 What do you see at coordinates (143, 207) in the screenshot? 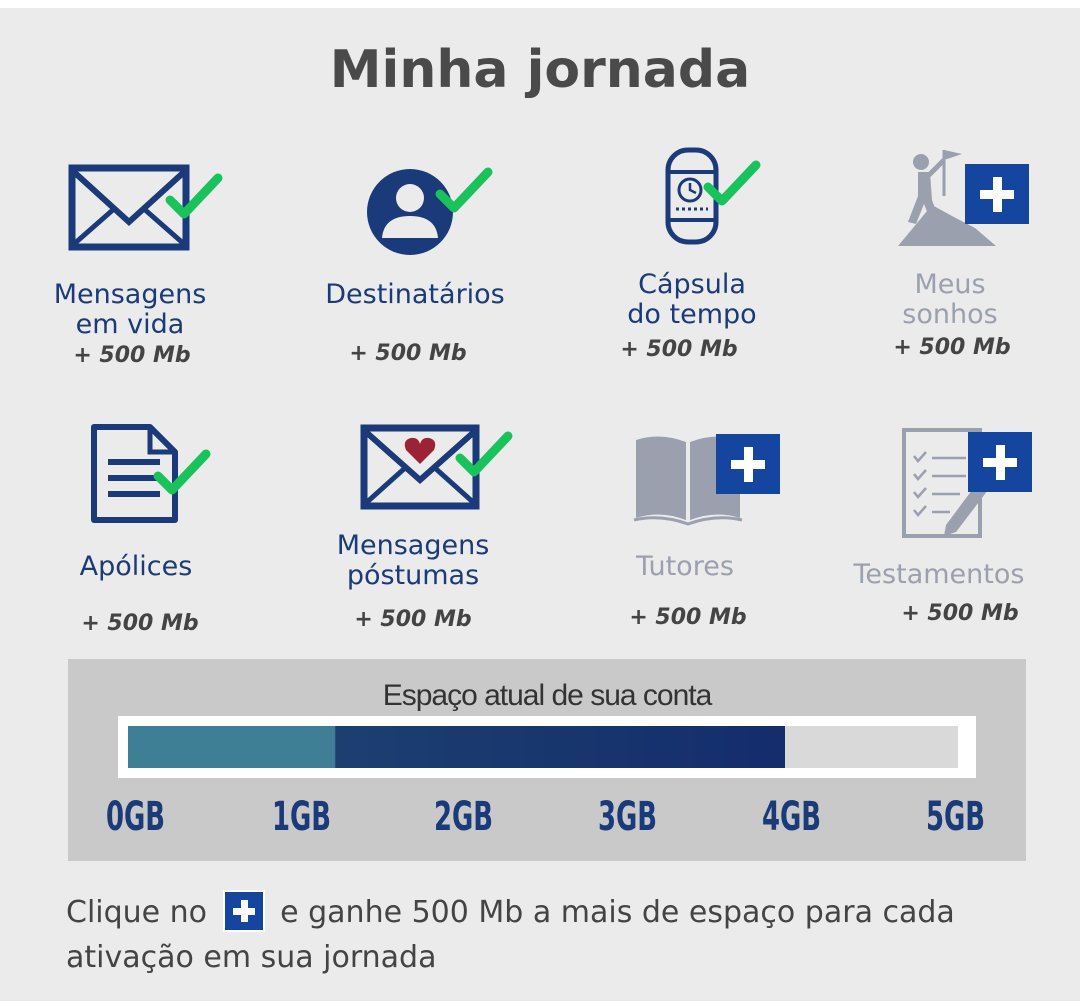
I see `envelope-icon` at bounding box center [143, 207].